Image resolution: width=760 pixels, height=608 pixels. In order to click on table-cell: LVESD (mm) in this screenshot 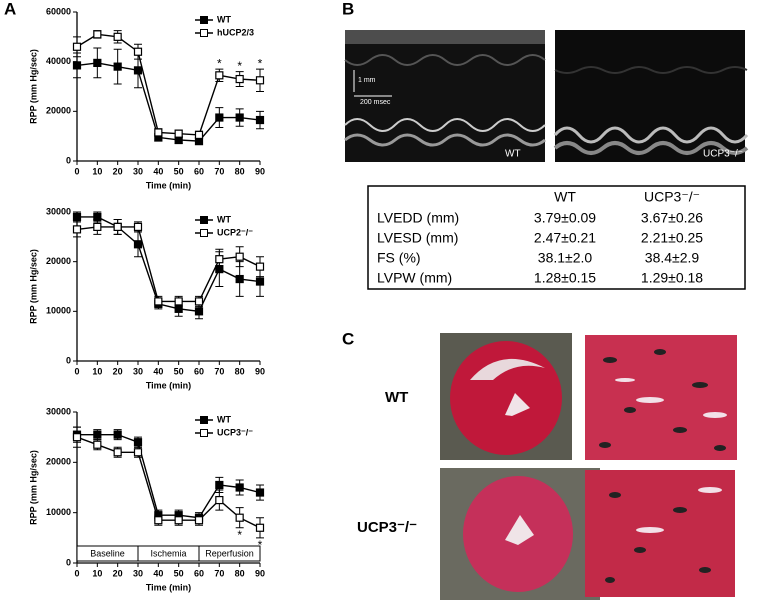, I will do `click(417, 238)`.